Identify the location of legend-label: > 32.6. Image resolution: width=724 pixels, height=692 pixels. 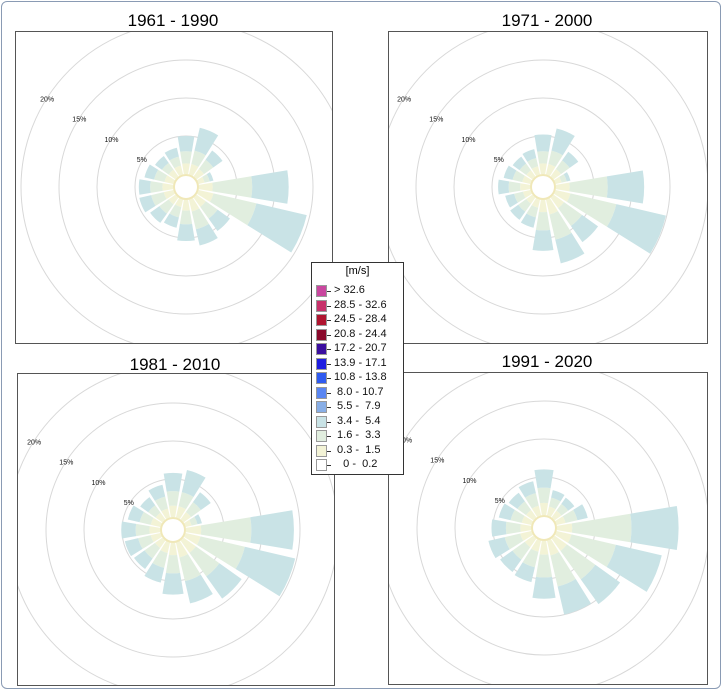
(349, 290).